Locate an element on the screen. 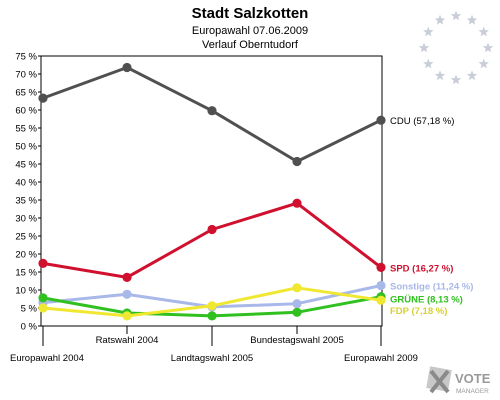  series-end-label: GRÜNE (8,13 %) is located at coordinates (426, 300).